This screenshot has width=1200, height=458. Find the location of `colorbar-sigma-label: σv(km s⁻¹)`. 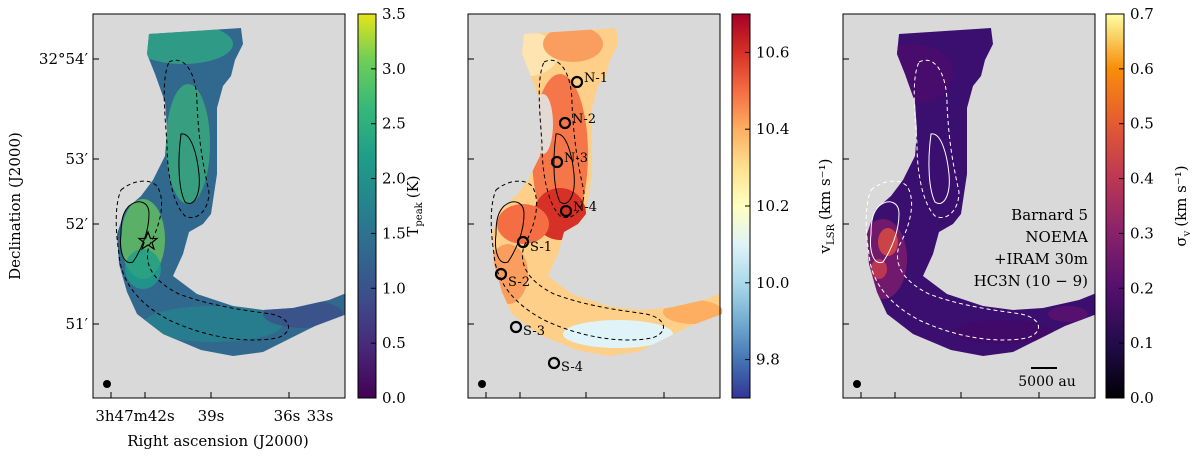

colorbar-sigma-label: σv(km s⁻¹) is located at coordinates (1182, 205).